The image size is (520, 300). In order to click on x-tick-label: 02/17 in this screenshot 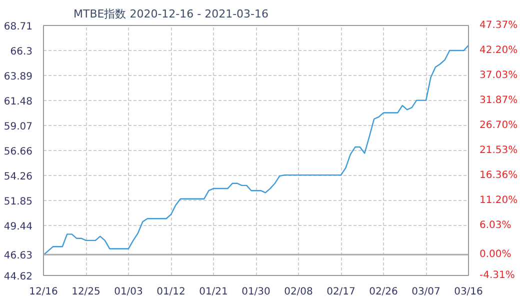, I will do `click(341, 292)`.